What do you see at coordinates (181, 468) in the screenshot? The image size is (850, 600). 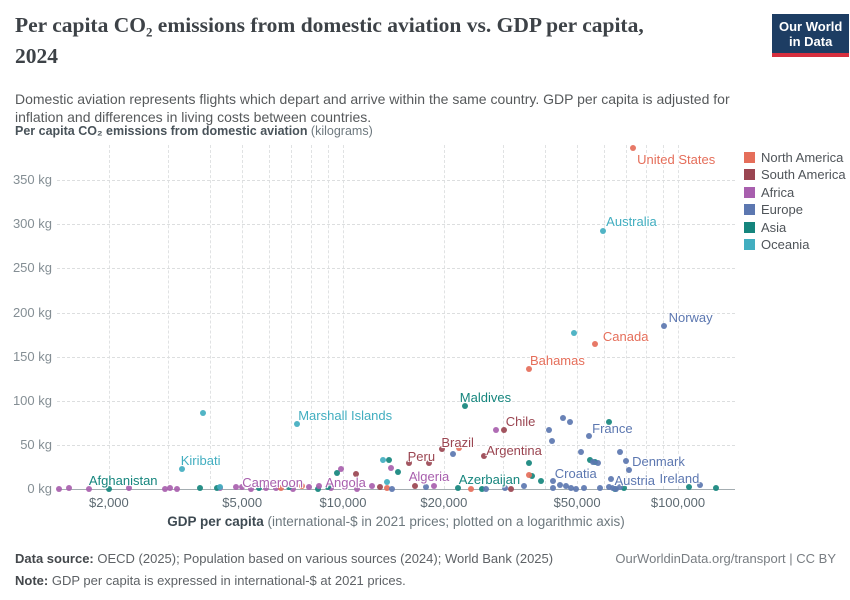 I see `data-point-kiribati` at bounding box center [181, 468].